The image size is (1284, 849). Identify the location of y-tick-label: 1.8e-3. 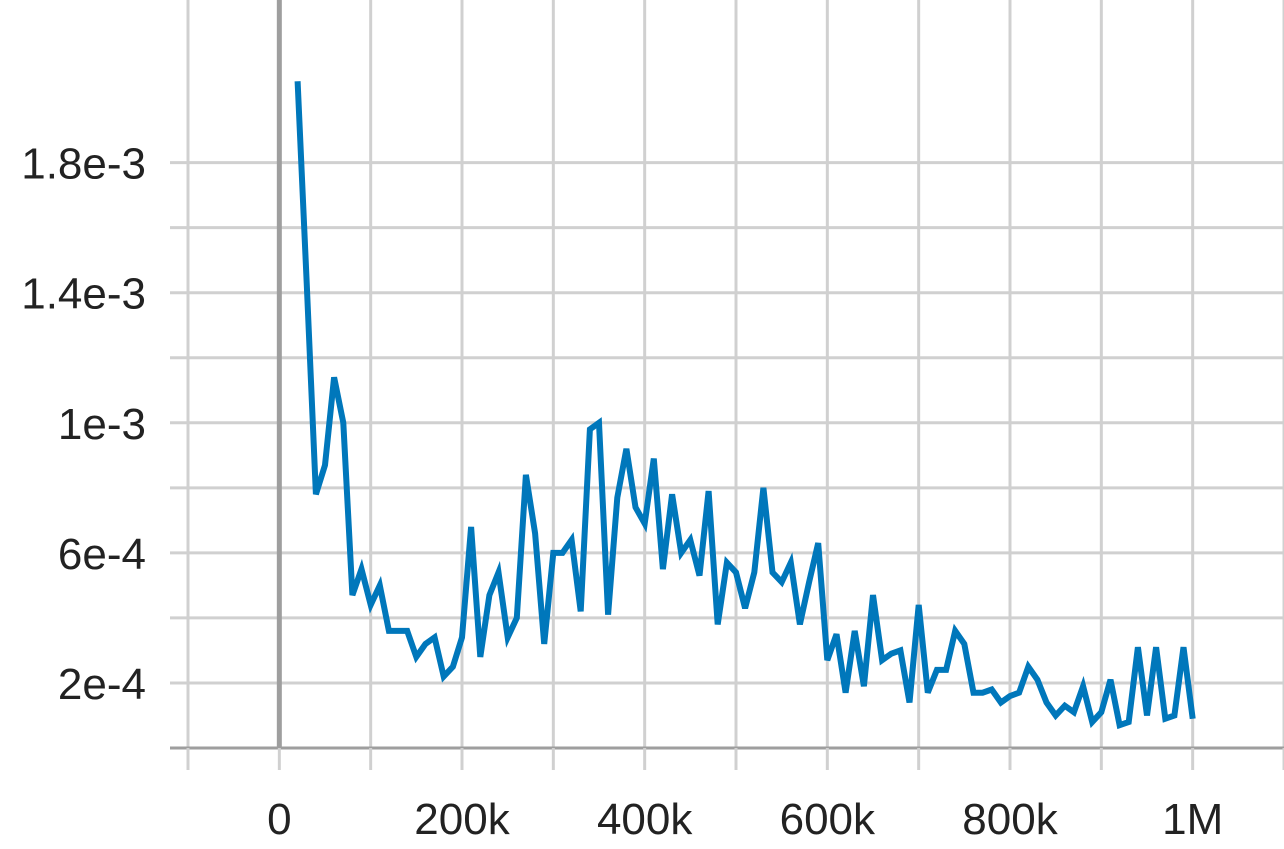
(83, 164).